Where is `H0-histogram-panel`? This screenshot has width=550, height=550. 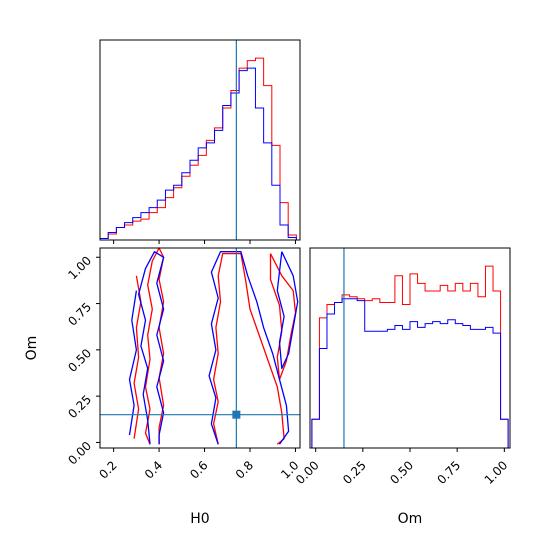 H0-histogram-panel is located at coordinates (200, 141).